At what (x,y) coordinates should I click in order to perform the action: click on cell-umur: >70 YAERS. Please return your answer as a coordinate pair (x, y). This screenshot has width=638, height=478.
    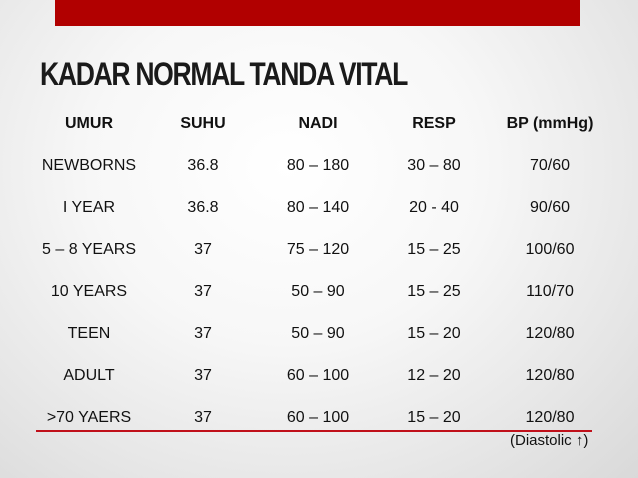
    Looking at the image, I should click on (89, 417).